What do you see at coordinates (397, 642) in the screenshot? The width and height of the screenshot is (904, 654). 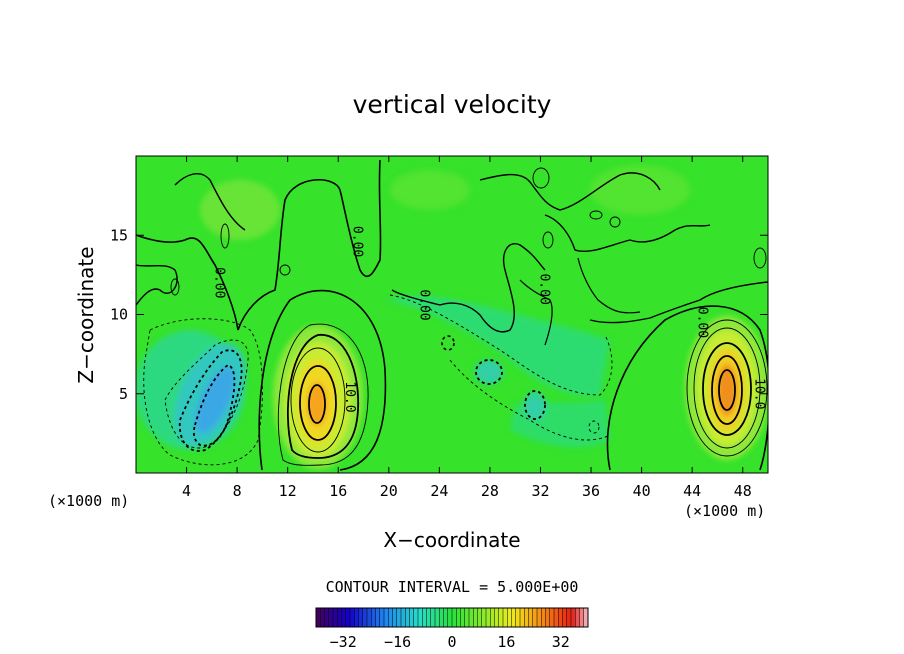 I see `colorbar-tick-label: −16` at bounding box center [397, 642].